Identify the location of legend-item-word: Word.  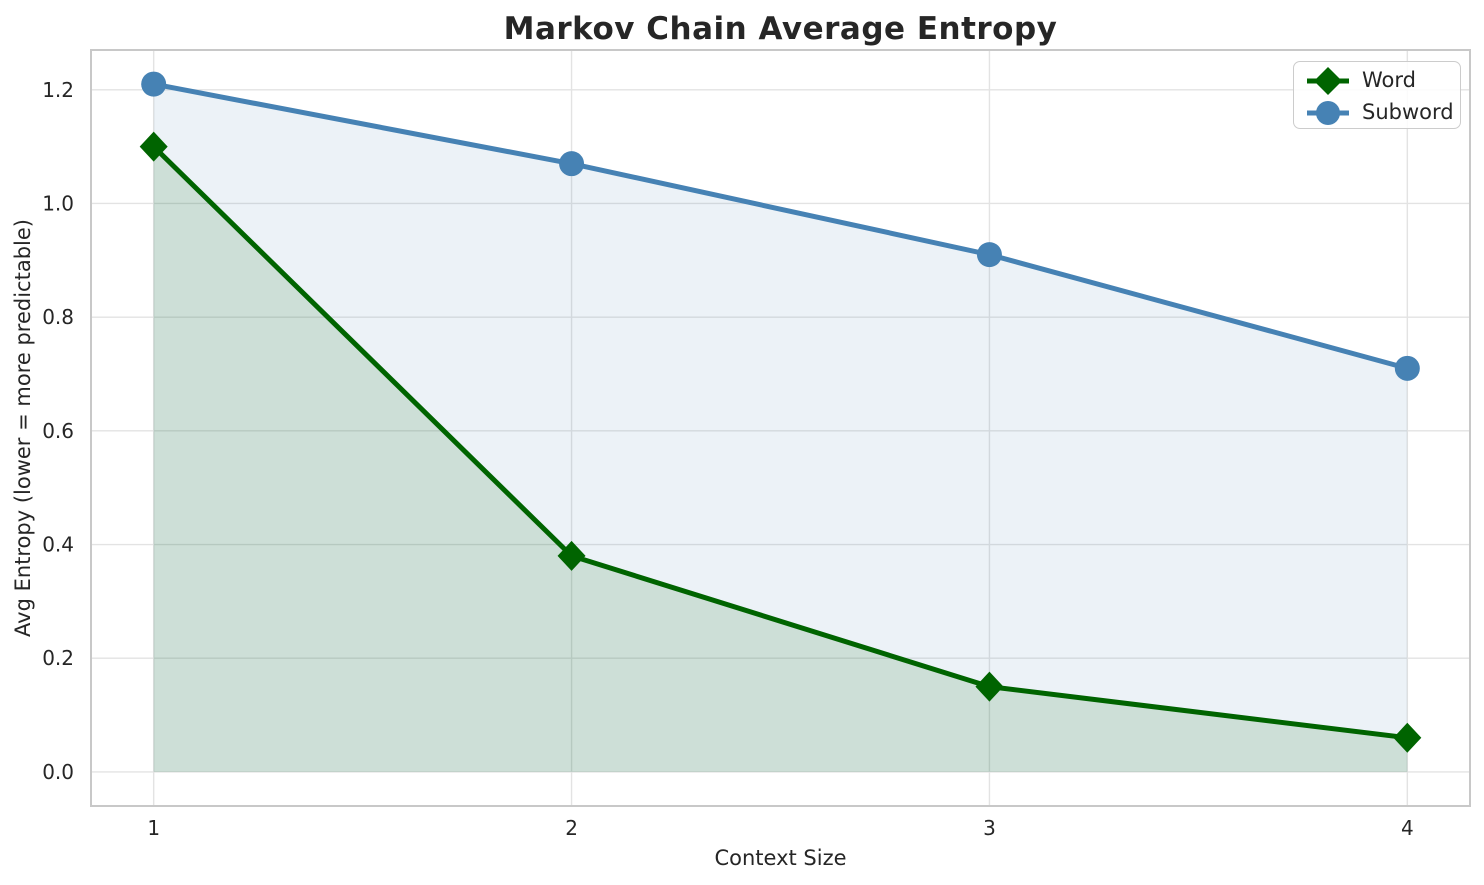
(1377, 81).